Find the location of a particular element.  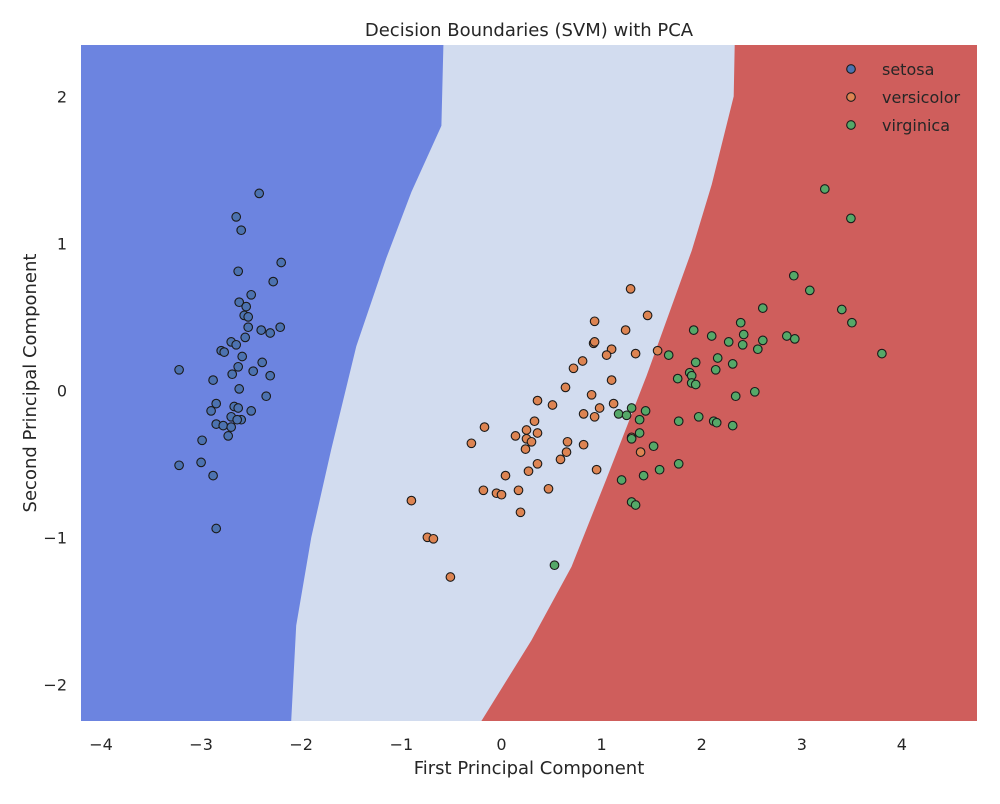

x-tick-label: −1 is located at coordinates (402, 744).